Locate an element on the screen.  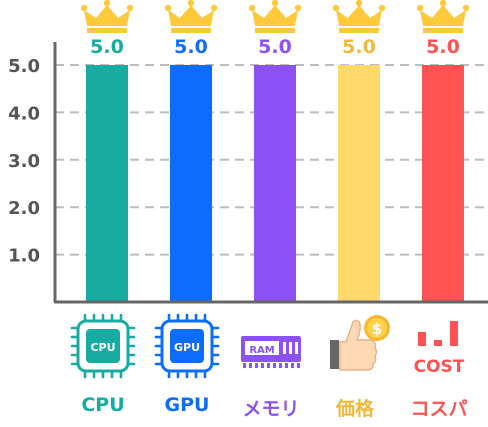
gpu-chip-icon: GPU is located at coordinates (187, 346).